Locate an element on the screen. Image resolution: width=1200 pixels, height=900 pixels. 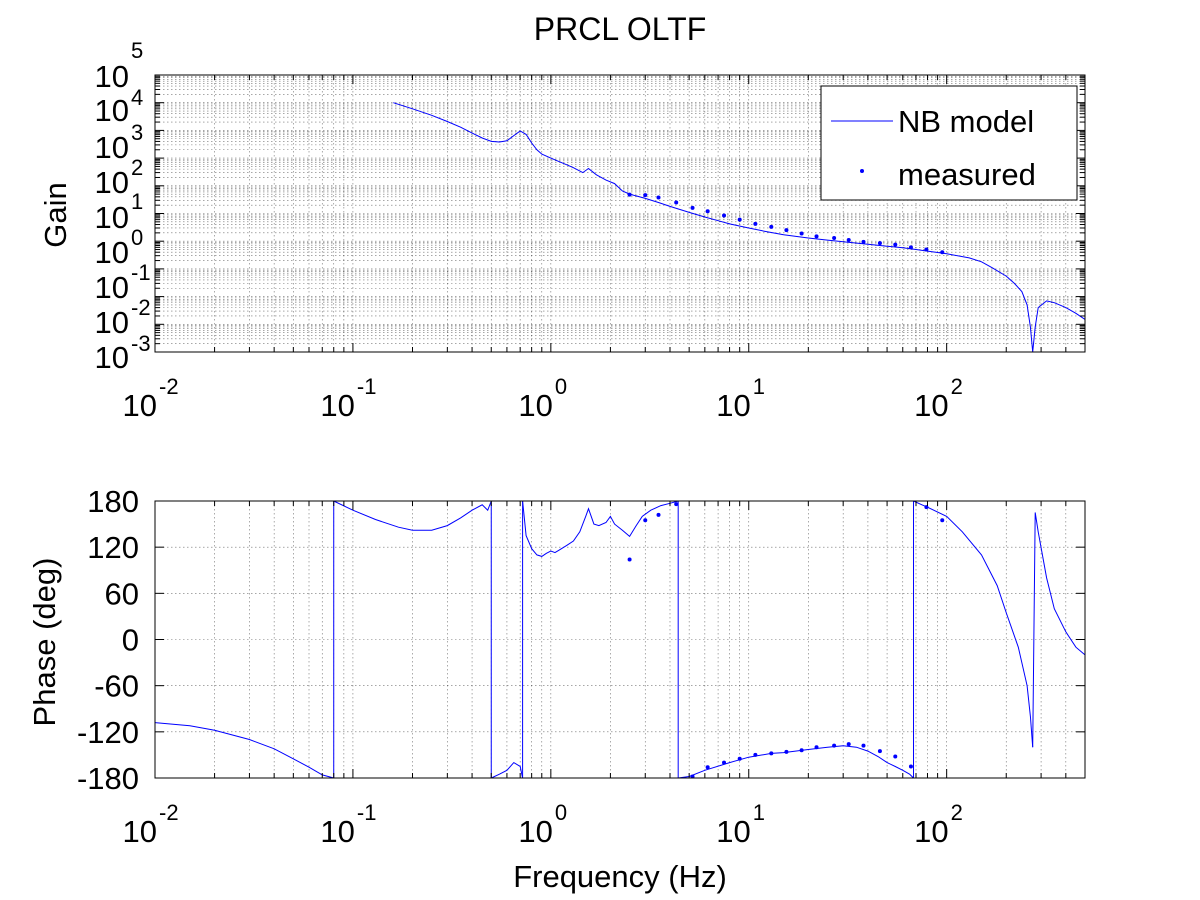
y-tick-label: -60 is located at coordinates (116, 686).